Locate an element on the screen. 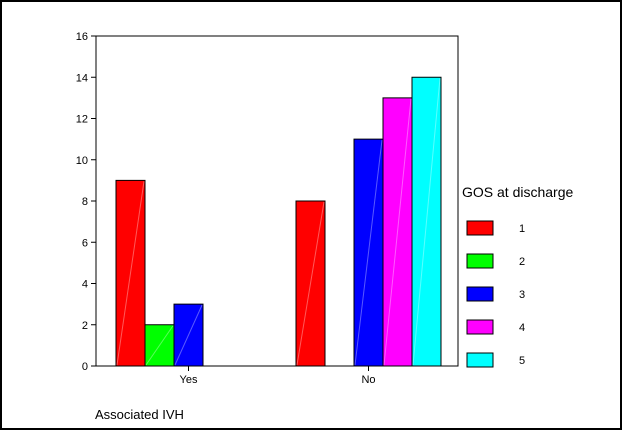 This screenshot has height=435, width=622. x-tick-label: Yes is located at coordinates (189, 380).